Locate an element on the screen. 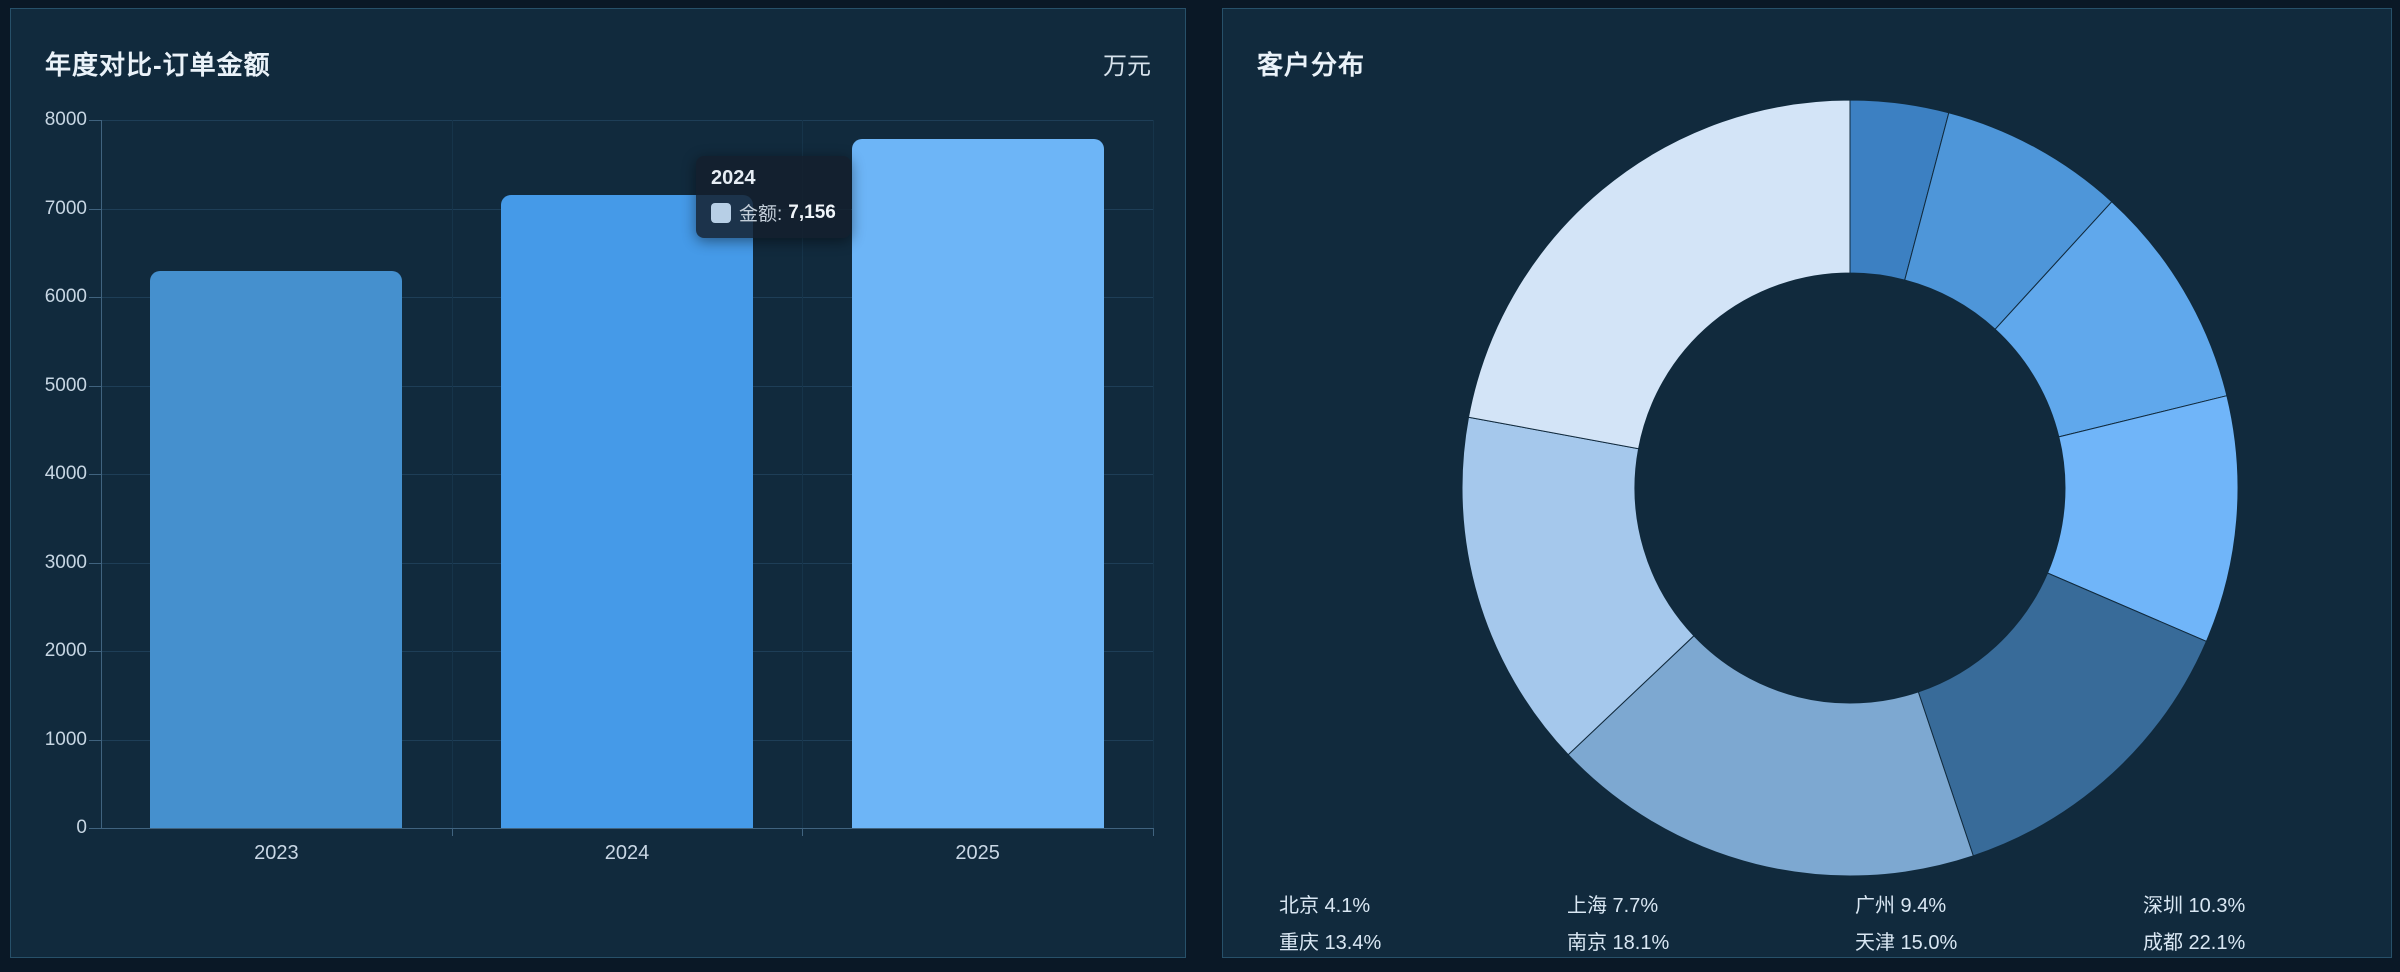 Image resolution: width=2400 pixels, height=972 pixels. y-axis-tick-label: 4000 is located at coordinates (65, 473).